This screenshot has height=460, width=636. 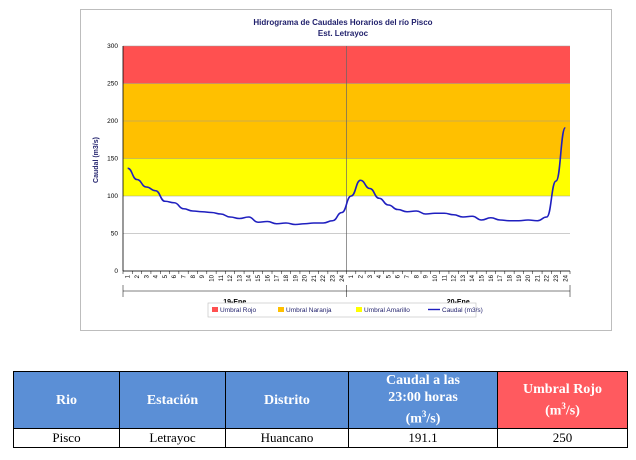 What do you see at coordinates (66, 400) in the screenshot?
I see `header-rio: Rio` at bounding box center [66, 400].